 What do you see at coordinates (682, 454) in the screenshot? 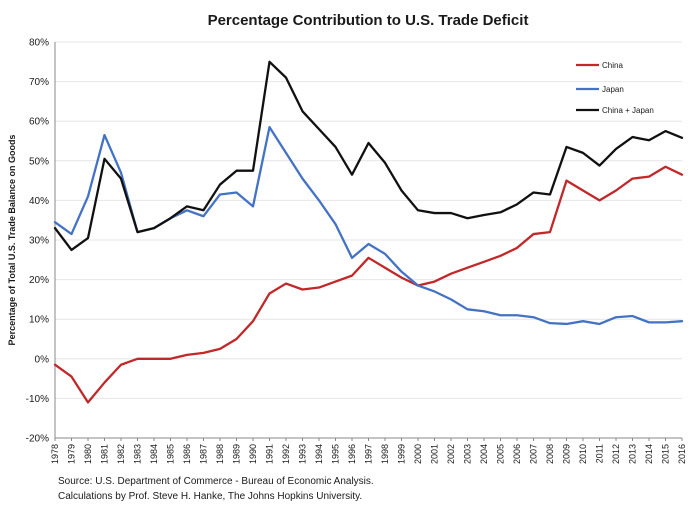
I see `x-tick-label: 2016` at bounding box center [682, 454].